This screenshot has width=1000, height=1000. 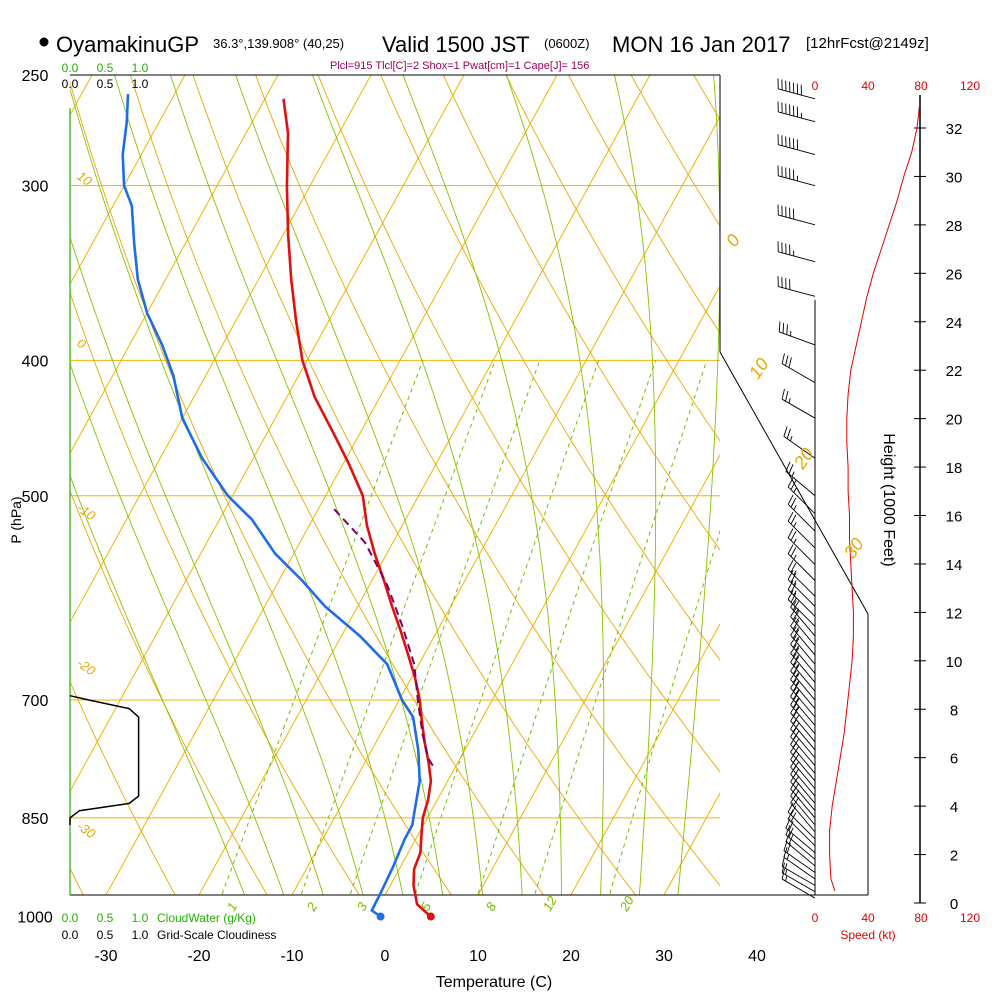 What do you see at coordinates (954, 904) in the screenshot?
I see `height-tick-label: 0` at bounding box center [954, 904].